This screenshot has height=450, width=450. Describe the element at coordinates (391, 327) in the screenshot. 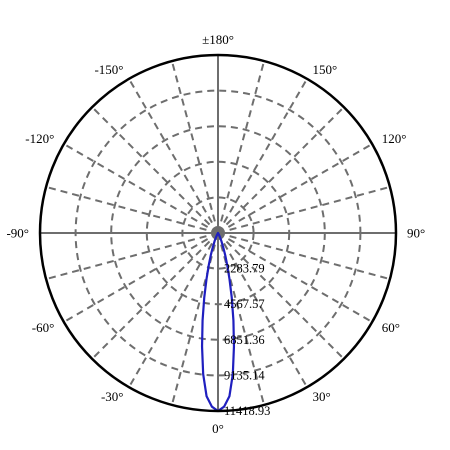

I see `angle-label: 60°` at that location.